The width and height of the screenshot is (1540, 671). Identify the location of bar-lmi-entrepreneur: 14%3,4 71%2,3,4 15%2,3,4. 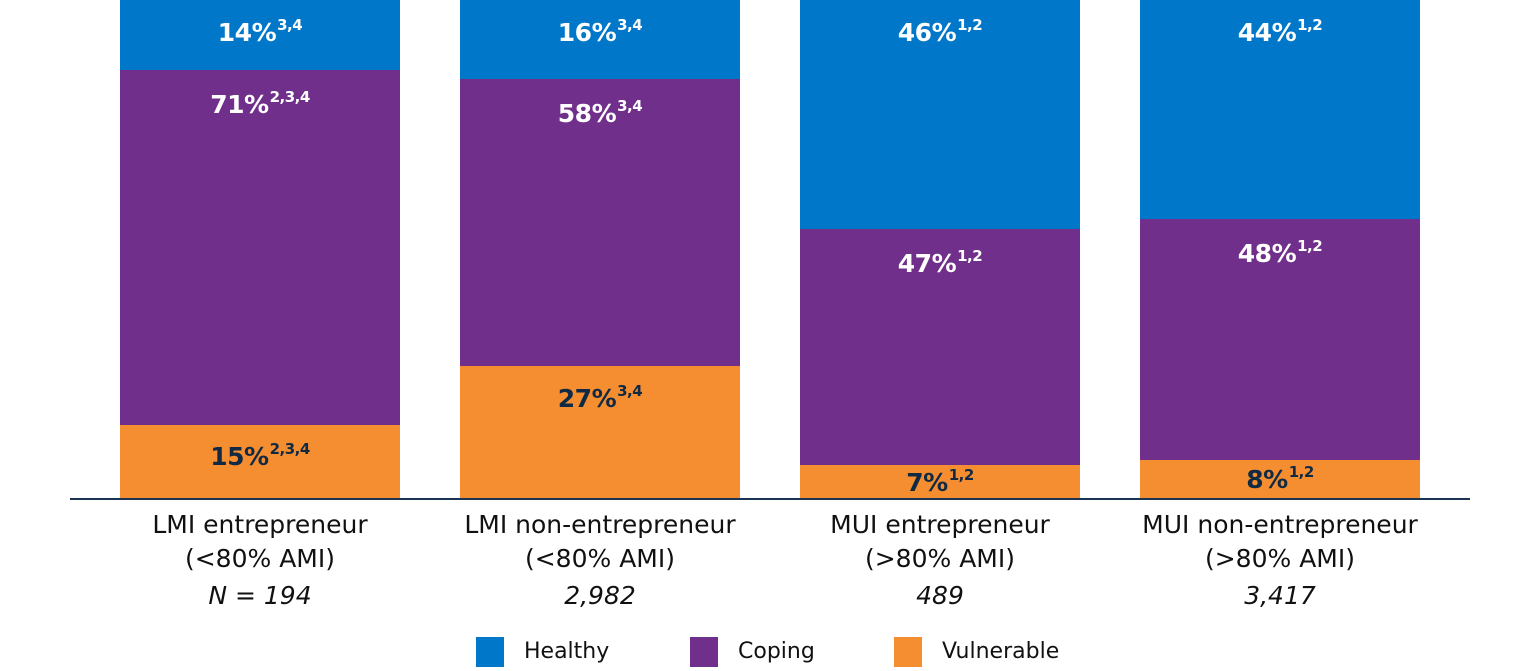
(260, 249).